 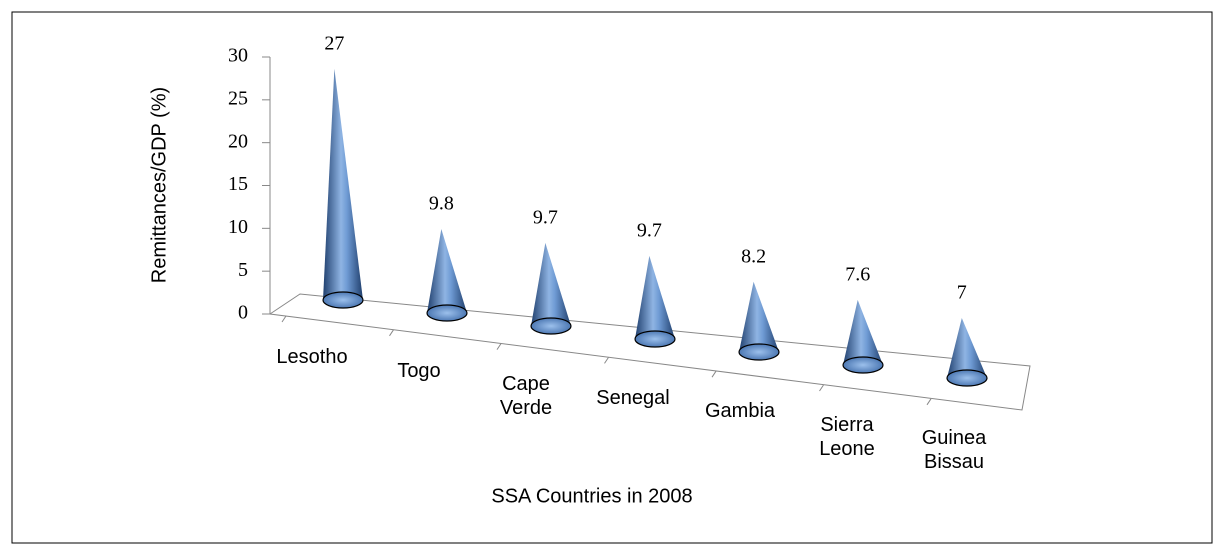 I want to click on x-tick-label: Lesotho, so click(x=312, y=357).